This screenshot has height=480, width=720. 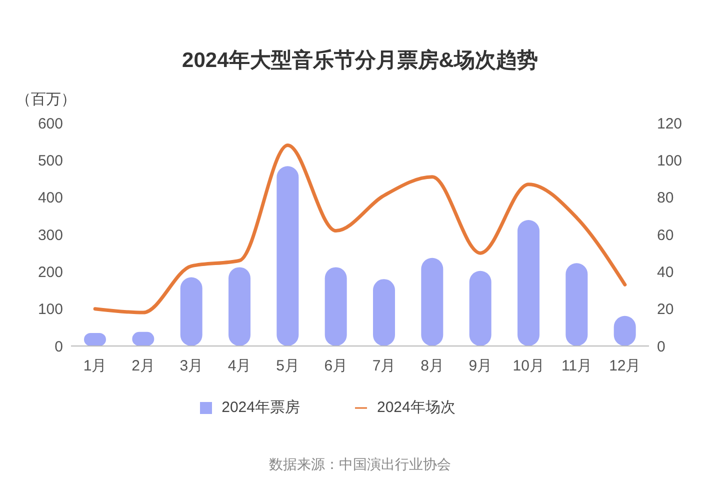 I want to click on y2-tick-label: 0, so click(x=661, y=347).